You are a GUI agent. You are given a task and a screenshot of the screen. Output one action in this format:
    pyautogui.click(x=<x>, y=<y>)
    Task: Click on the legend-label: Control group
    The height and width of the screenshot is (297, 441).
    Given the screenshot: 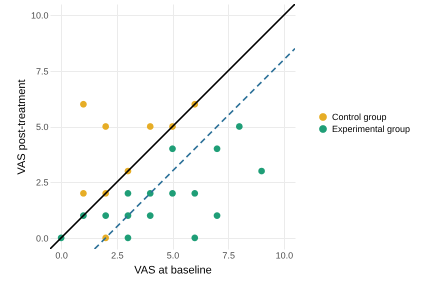 What is the action you would take?
    pyautogui.click(x=359, y=117)
    